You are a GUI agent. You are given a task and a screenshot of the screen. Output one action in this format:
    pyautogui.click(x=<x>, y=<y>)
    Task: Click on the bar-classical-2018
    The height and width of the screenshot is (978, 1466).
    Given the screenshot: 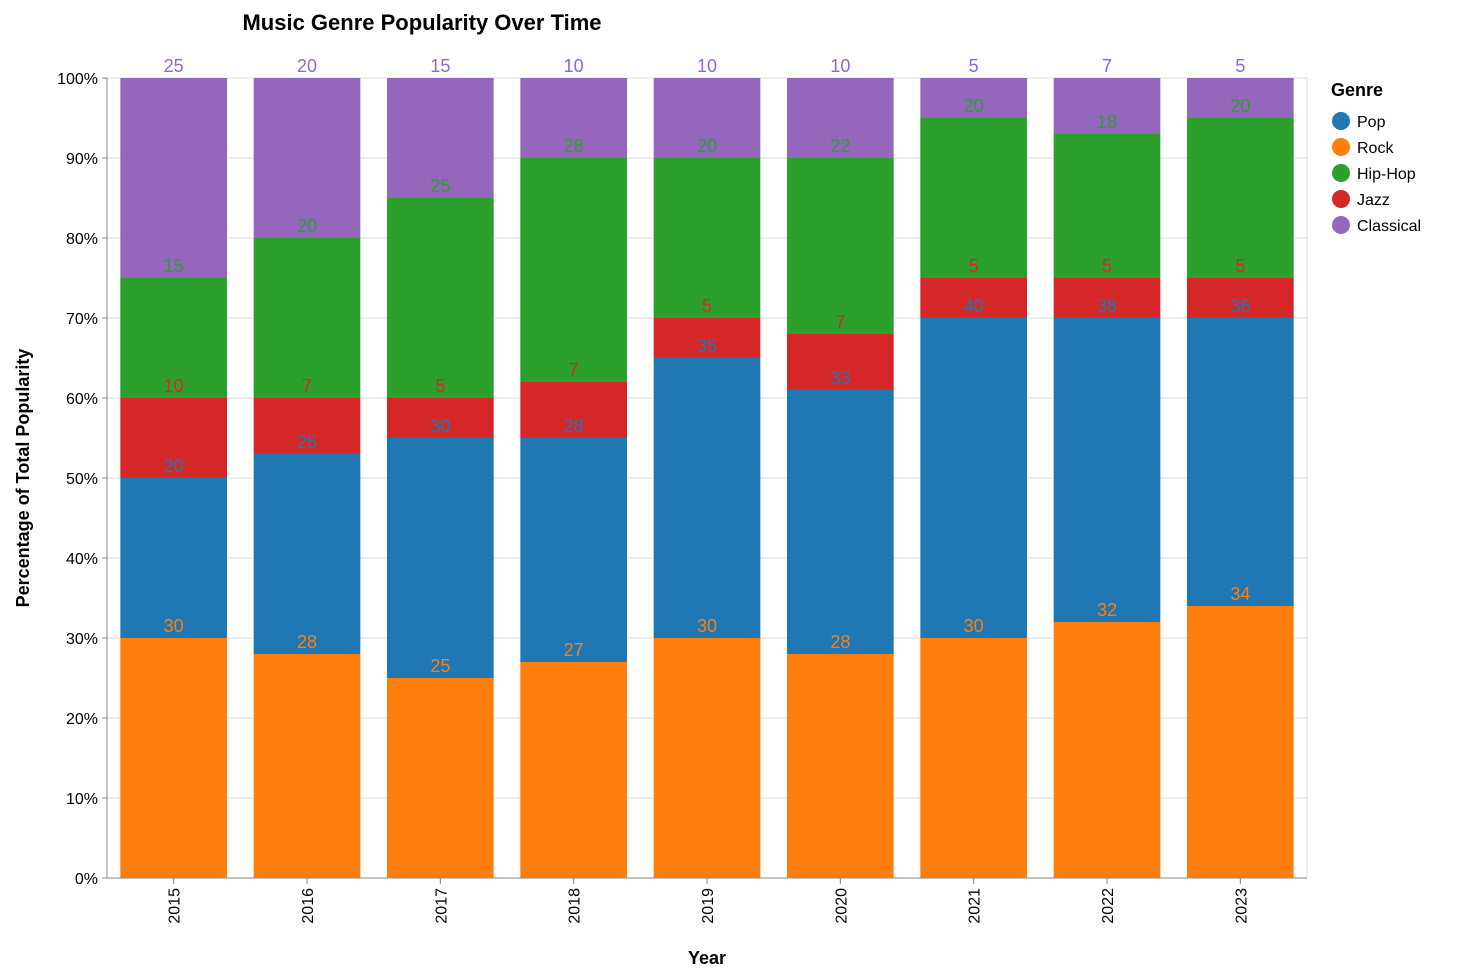 What is the action you would take?
    pyautogui.click(x=573, y=118)
    